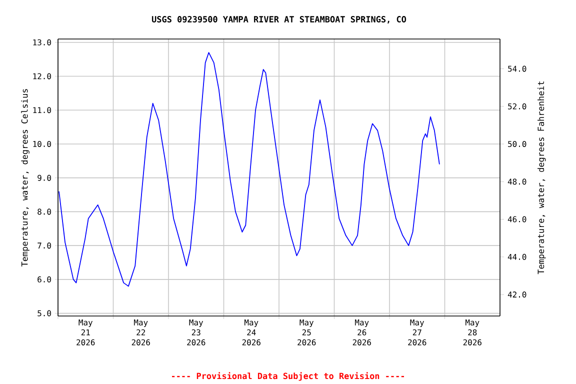  Describe the element at coordinates (542, 177) in the screenshot. I see `y2-axis-title: Temperature, water, degrees Fahrenheit` at that location.